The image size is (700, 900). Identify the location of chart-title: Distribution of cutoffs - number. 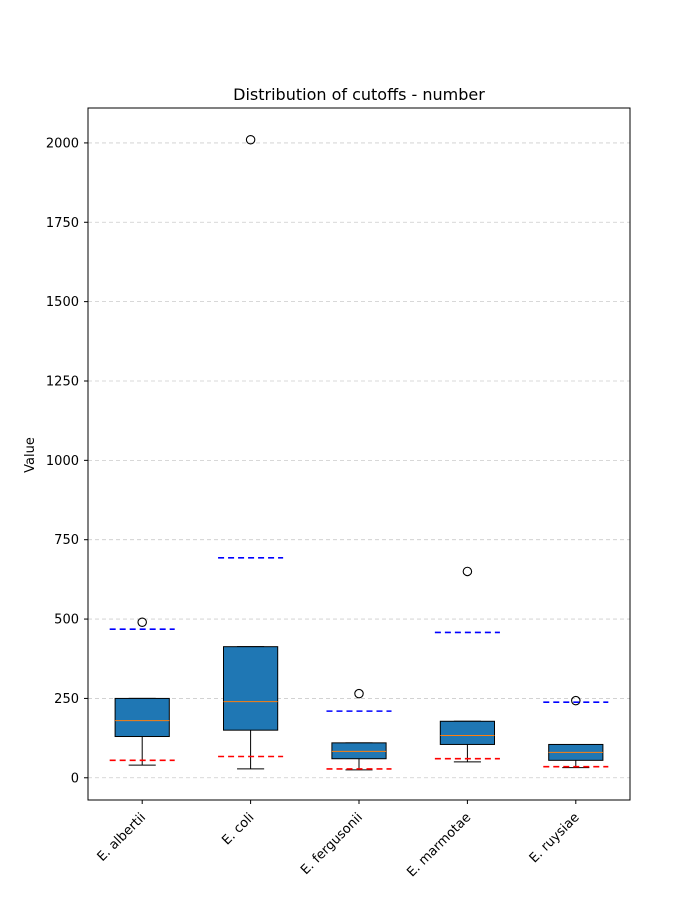
(359, 94).